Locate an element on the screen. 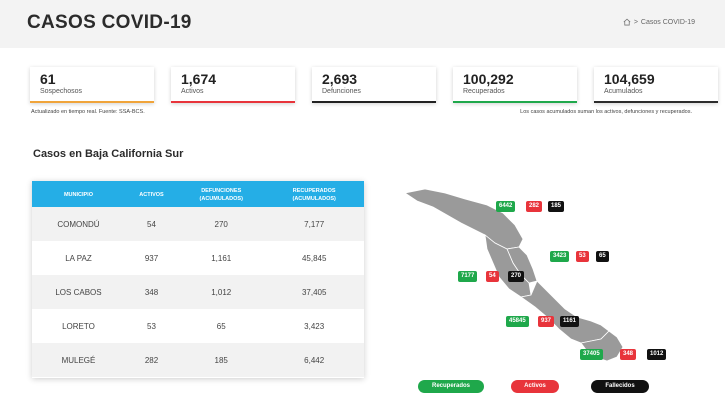 The image size is (725, 400). cell-municipio: LORETO is located at coordinates (78, 326).